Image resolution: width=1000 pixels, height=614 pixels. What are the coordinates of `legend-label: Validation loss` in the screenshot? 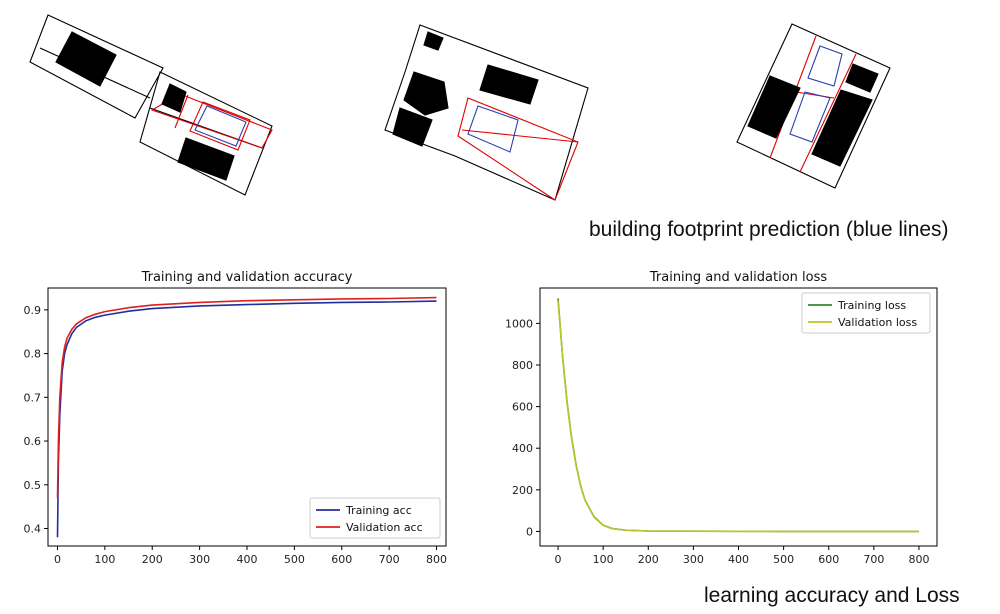 It's located at (877, 322).